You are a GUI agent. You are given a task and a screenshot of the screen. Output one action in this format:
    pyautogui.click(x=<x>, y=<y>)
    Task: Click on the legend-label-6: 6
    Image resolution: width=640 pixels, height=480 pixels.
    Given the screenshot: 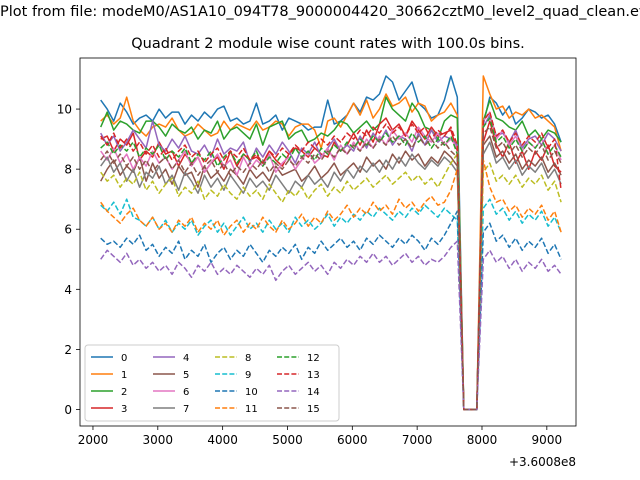 What is the action you would take?
    pyautogui.click(x=186, y=392)
    